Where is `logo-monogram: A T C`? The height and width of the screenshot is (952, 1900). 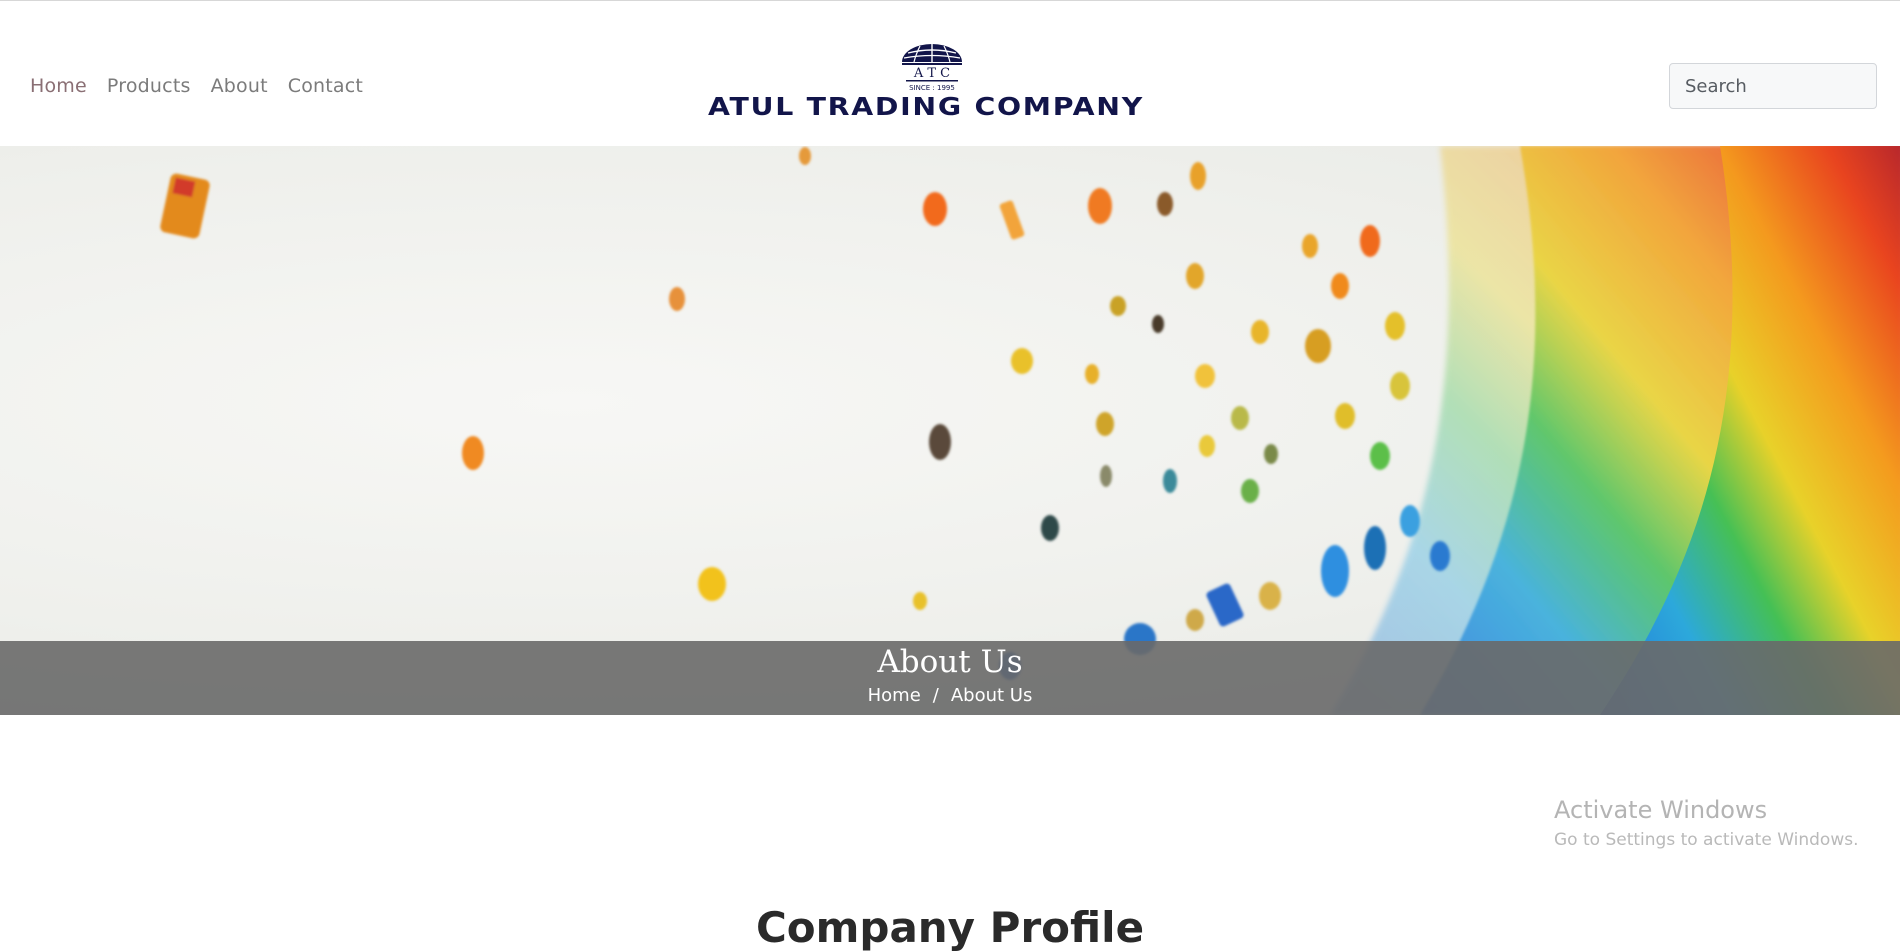
logo-monogram: A T C is located at coordinates (931, 73).